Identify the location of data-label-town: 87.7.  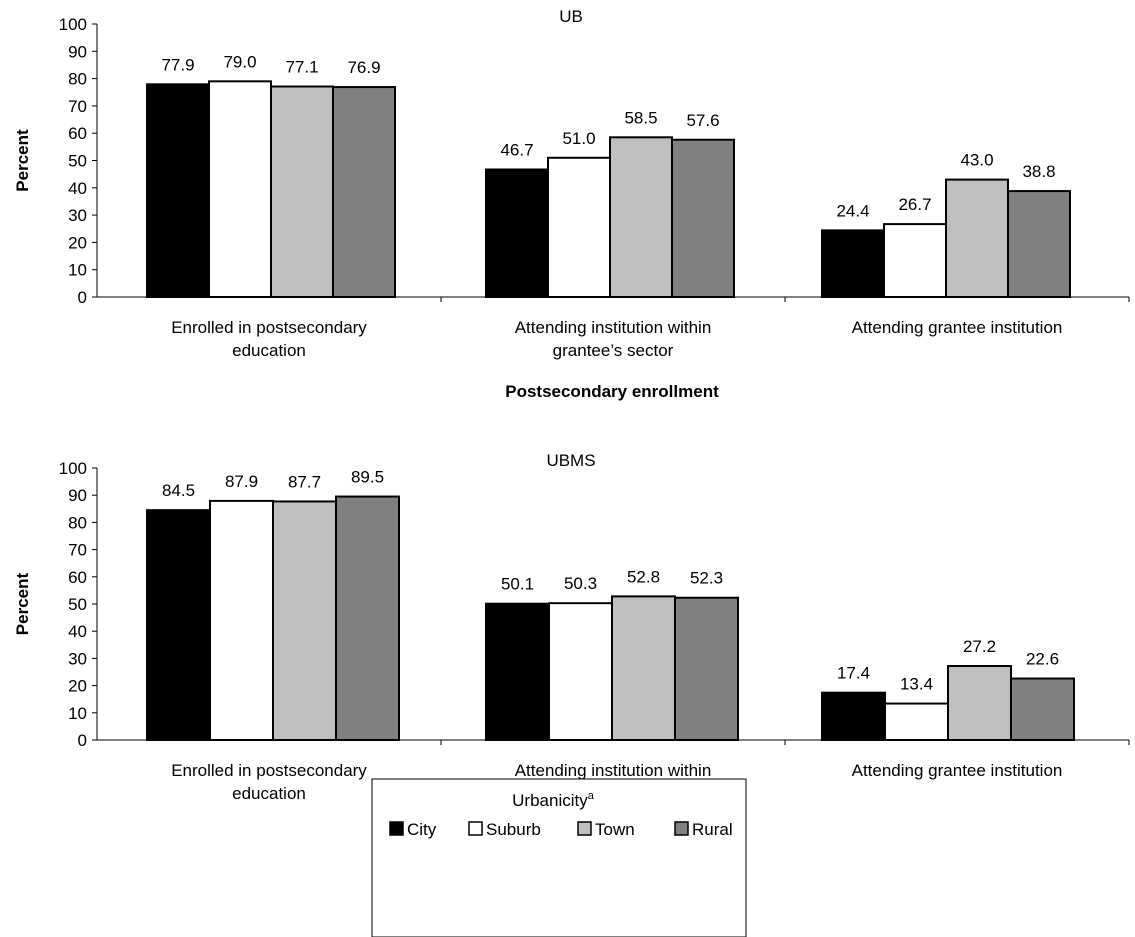
(304, 481).